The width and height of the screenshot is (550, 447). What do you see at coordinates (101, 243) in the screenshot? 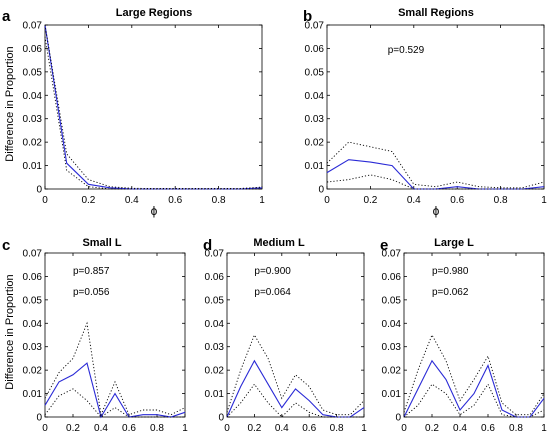
I see `panel-c-title: Small L` at bounding box center [101, 243].